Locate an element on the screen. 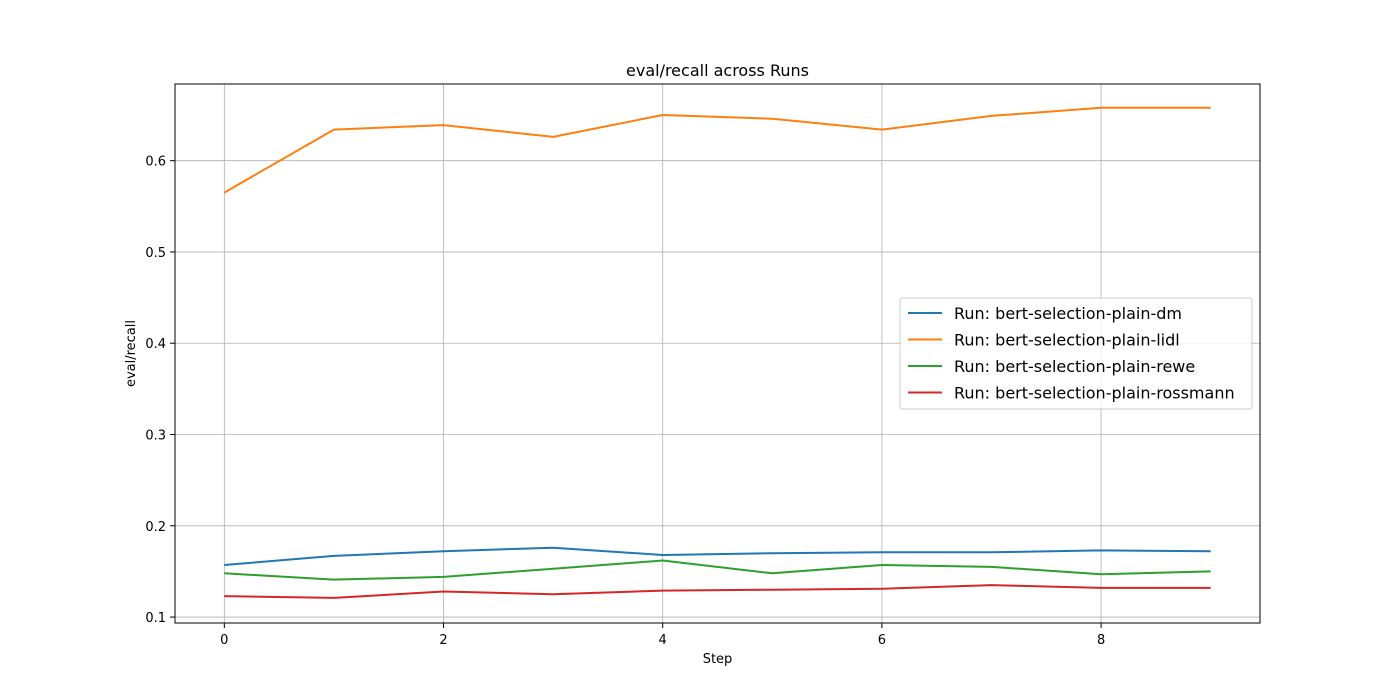 The height and width of the screenshot is (700, 1400). legend-label: Run: bert-selection-plain-rossmann is located at coordinates (1094, 393).